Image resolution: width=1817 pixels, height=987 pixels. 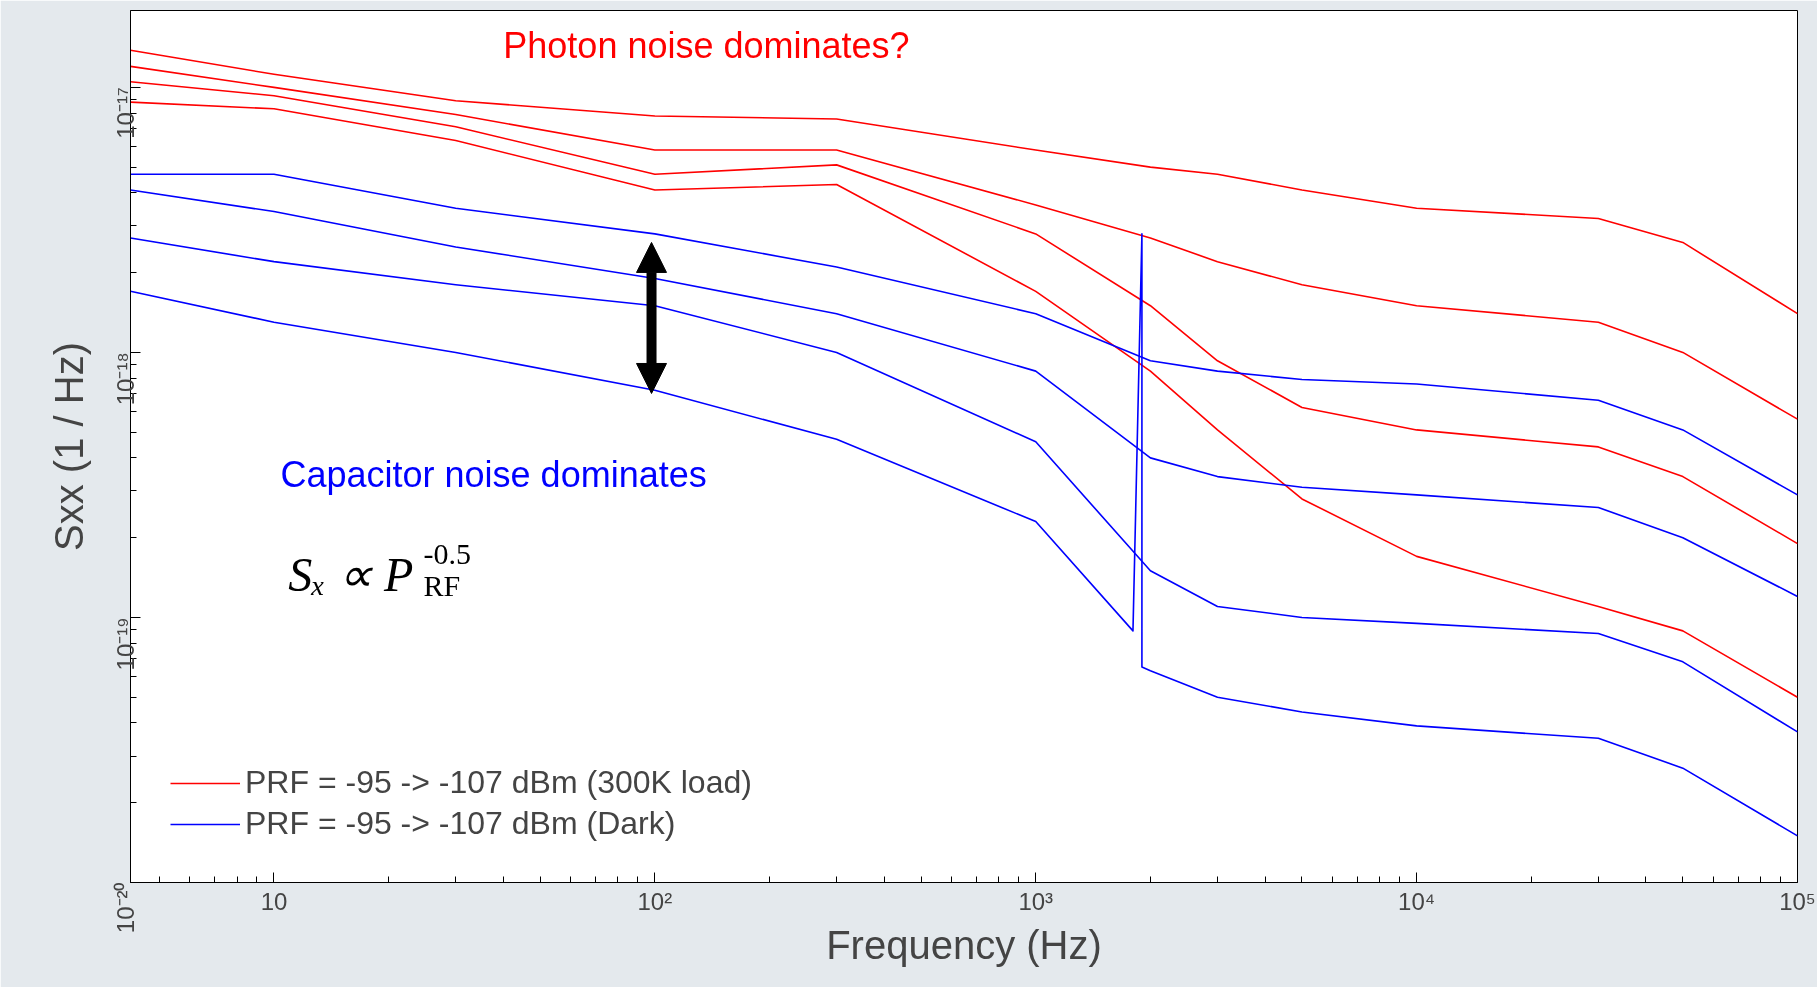 What do you see at coordinates (274, 901) in the screenshot?
I see `x-tick-label: 10` at bounding box center [274, 901].